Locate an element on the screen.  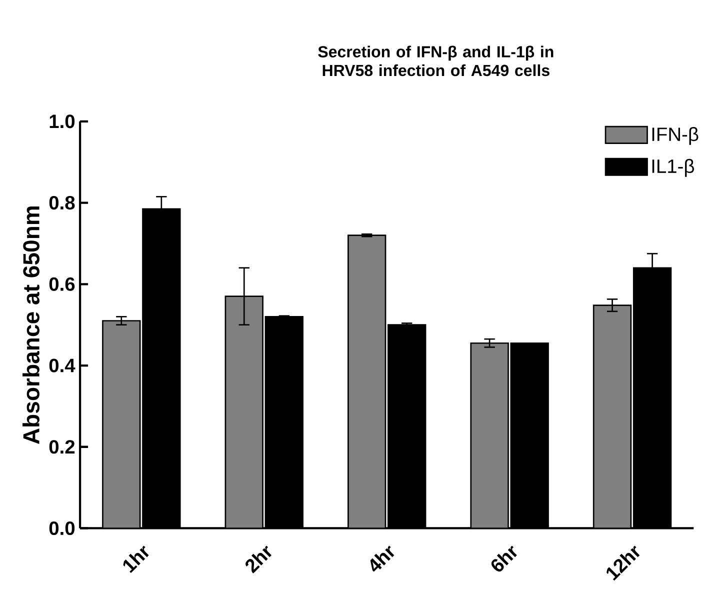
y-tick-label: 0.8 is located at coordinates (62, 203).